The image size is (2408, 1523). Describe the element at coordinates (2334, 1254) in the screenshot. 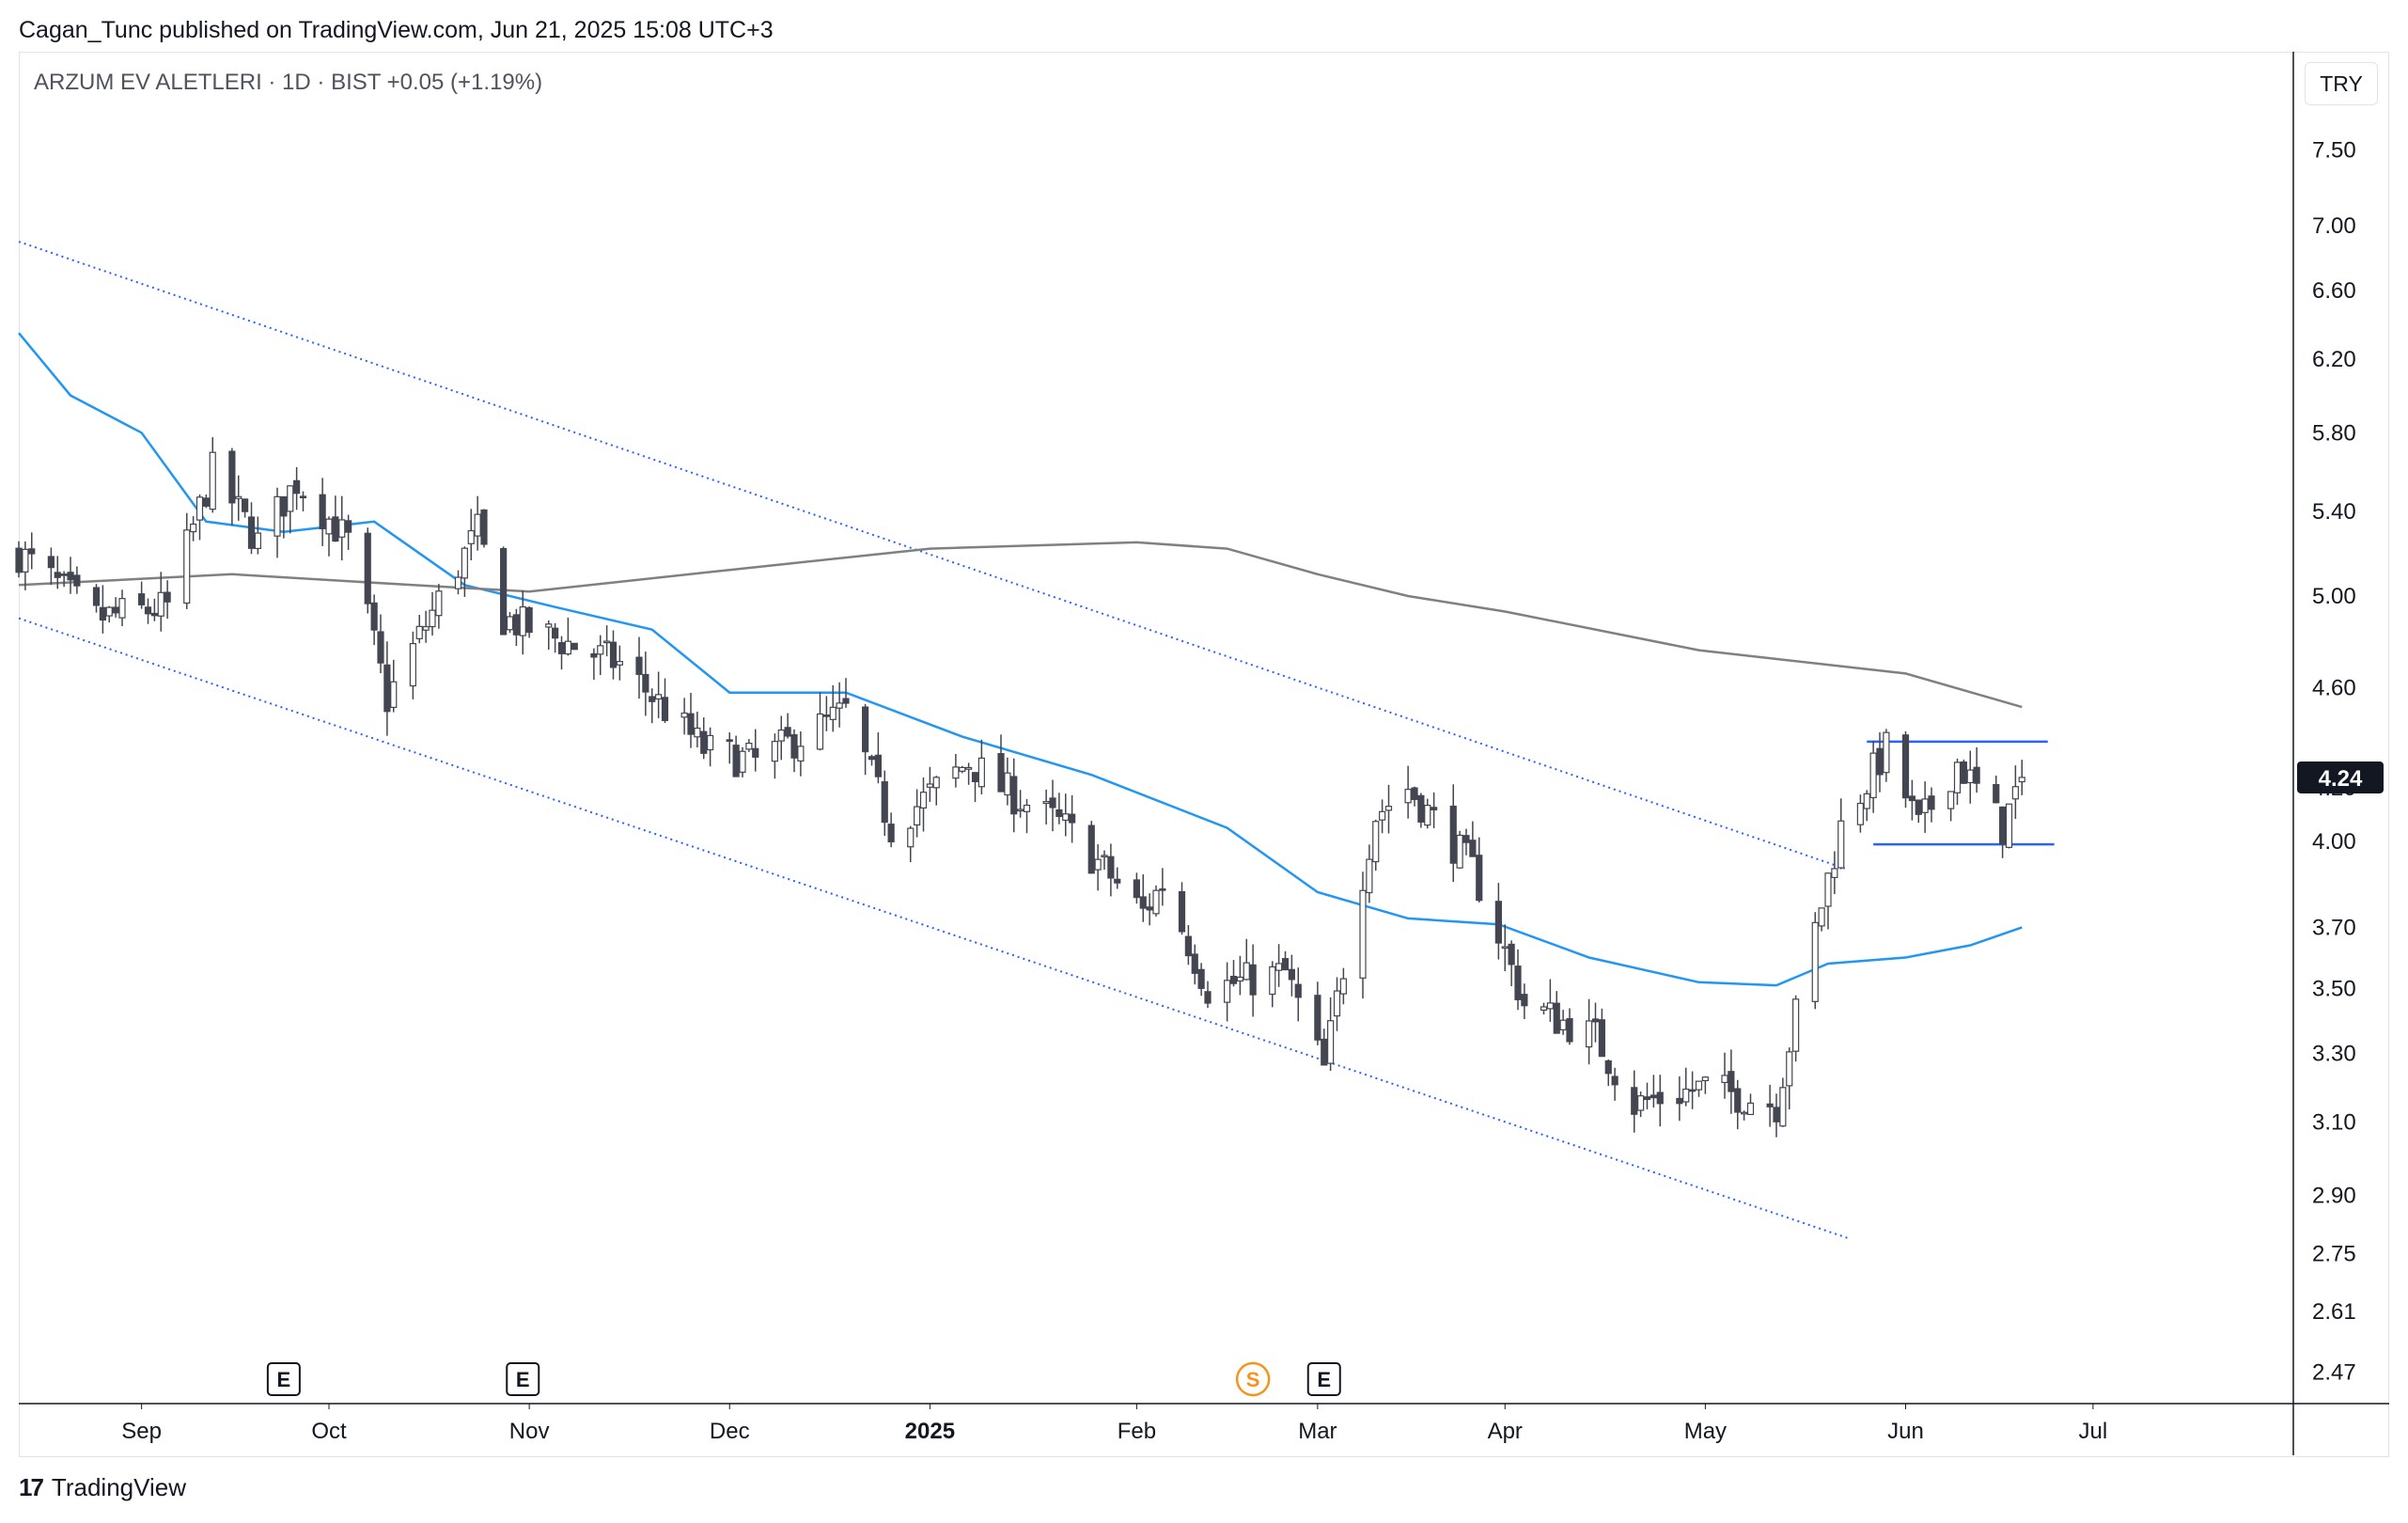

I see `price-tick-label: 2.75` at that location.